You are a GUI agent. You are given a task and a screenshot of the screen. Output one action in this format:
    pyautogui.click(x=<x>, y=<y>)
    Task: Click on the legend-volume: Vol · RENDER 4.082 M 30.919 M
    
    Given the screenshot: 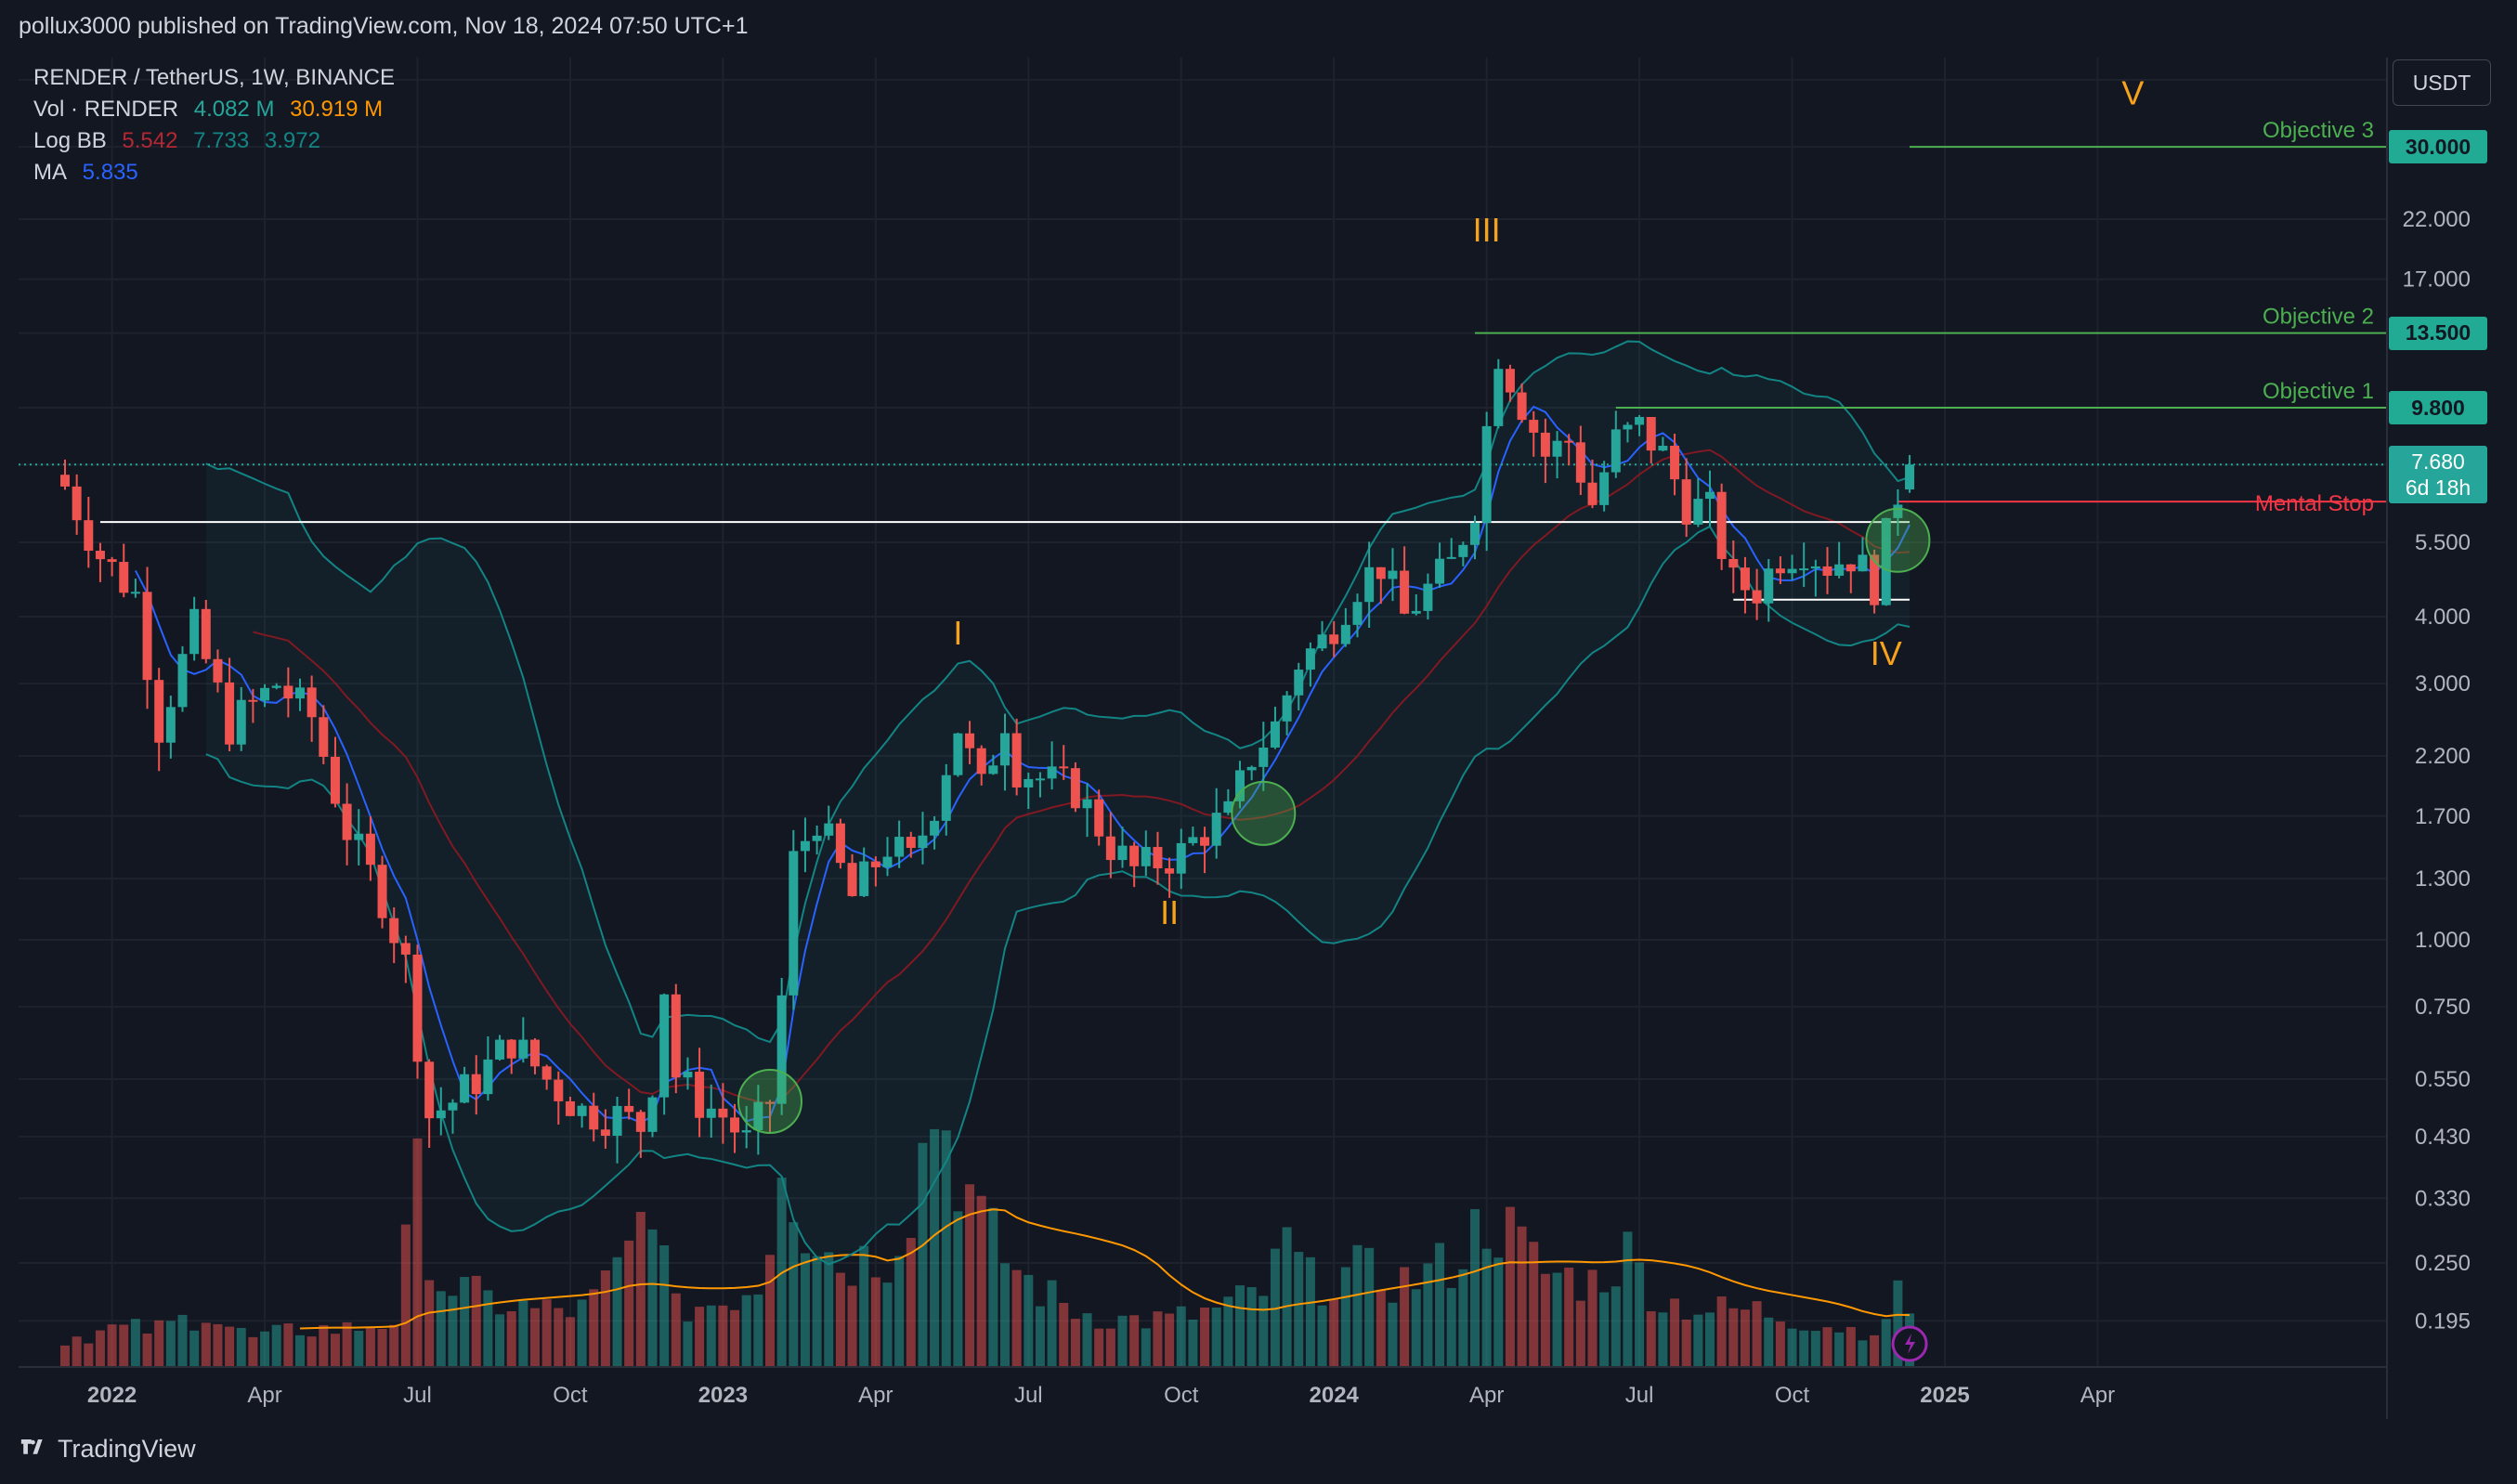 What is the action you would take?
    pyautogui.click(x=212, y=110)
    